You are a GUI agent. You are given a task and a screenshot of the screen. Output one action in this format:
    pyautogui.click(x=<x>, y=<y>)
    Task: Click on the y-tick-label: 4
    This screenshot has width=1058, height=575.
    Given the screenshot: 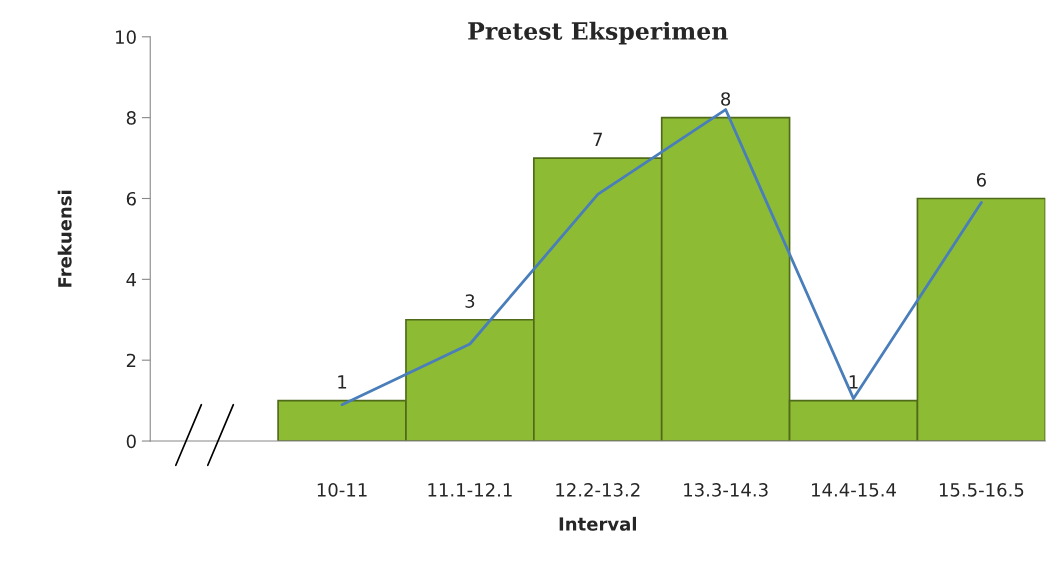 What is the action you would take?
    pyautogui.click(x=131, y=280)
    